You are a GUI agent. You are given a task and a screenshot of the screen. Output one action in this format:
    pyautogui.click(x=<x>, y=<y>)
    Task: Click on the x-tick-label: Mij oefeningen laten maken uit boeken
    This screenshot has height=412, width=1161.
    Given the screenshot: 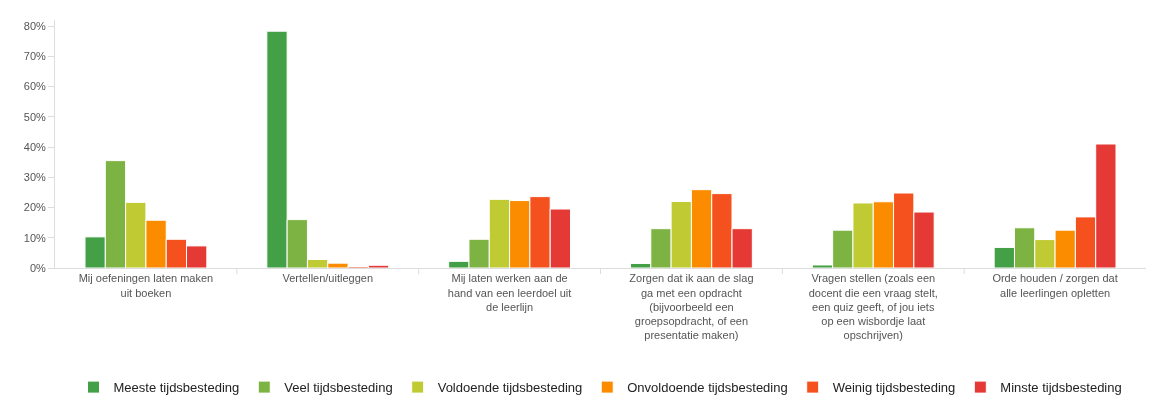 What is the action you would take?
    pyautogui.click(x=146, y=285)
    